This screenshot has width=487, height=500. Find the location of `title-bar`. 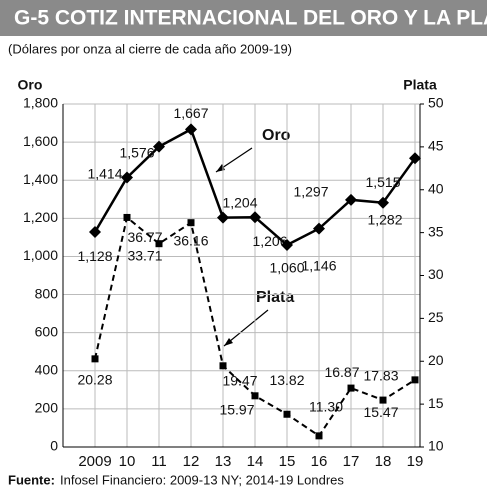

title-bar is located at coordinates (243, 18).